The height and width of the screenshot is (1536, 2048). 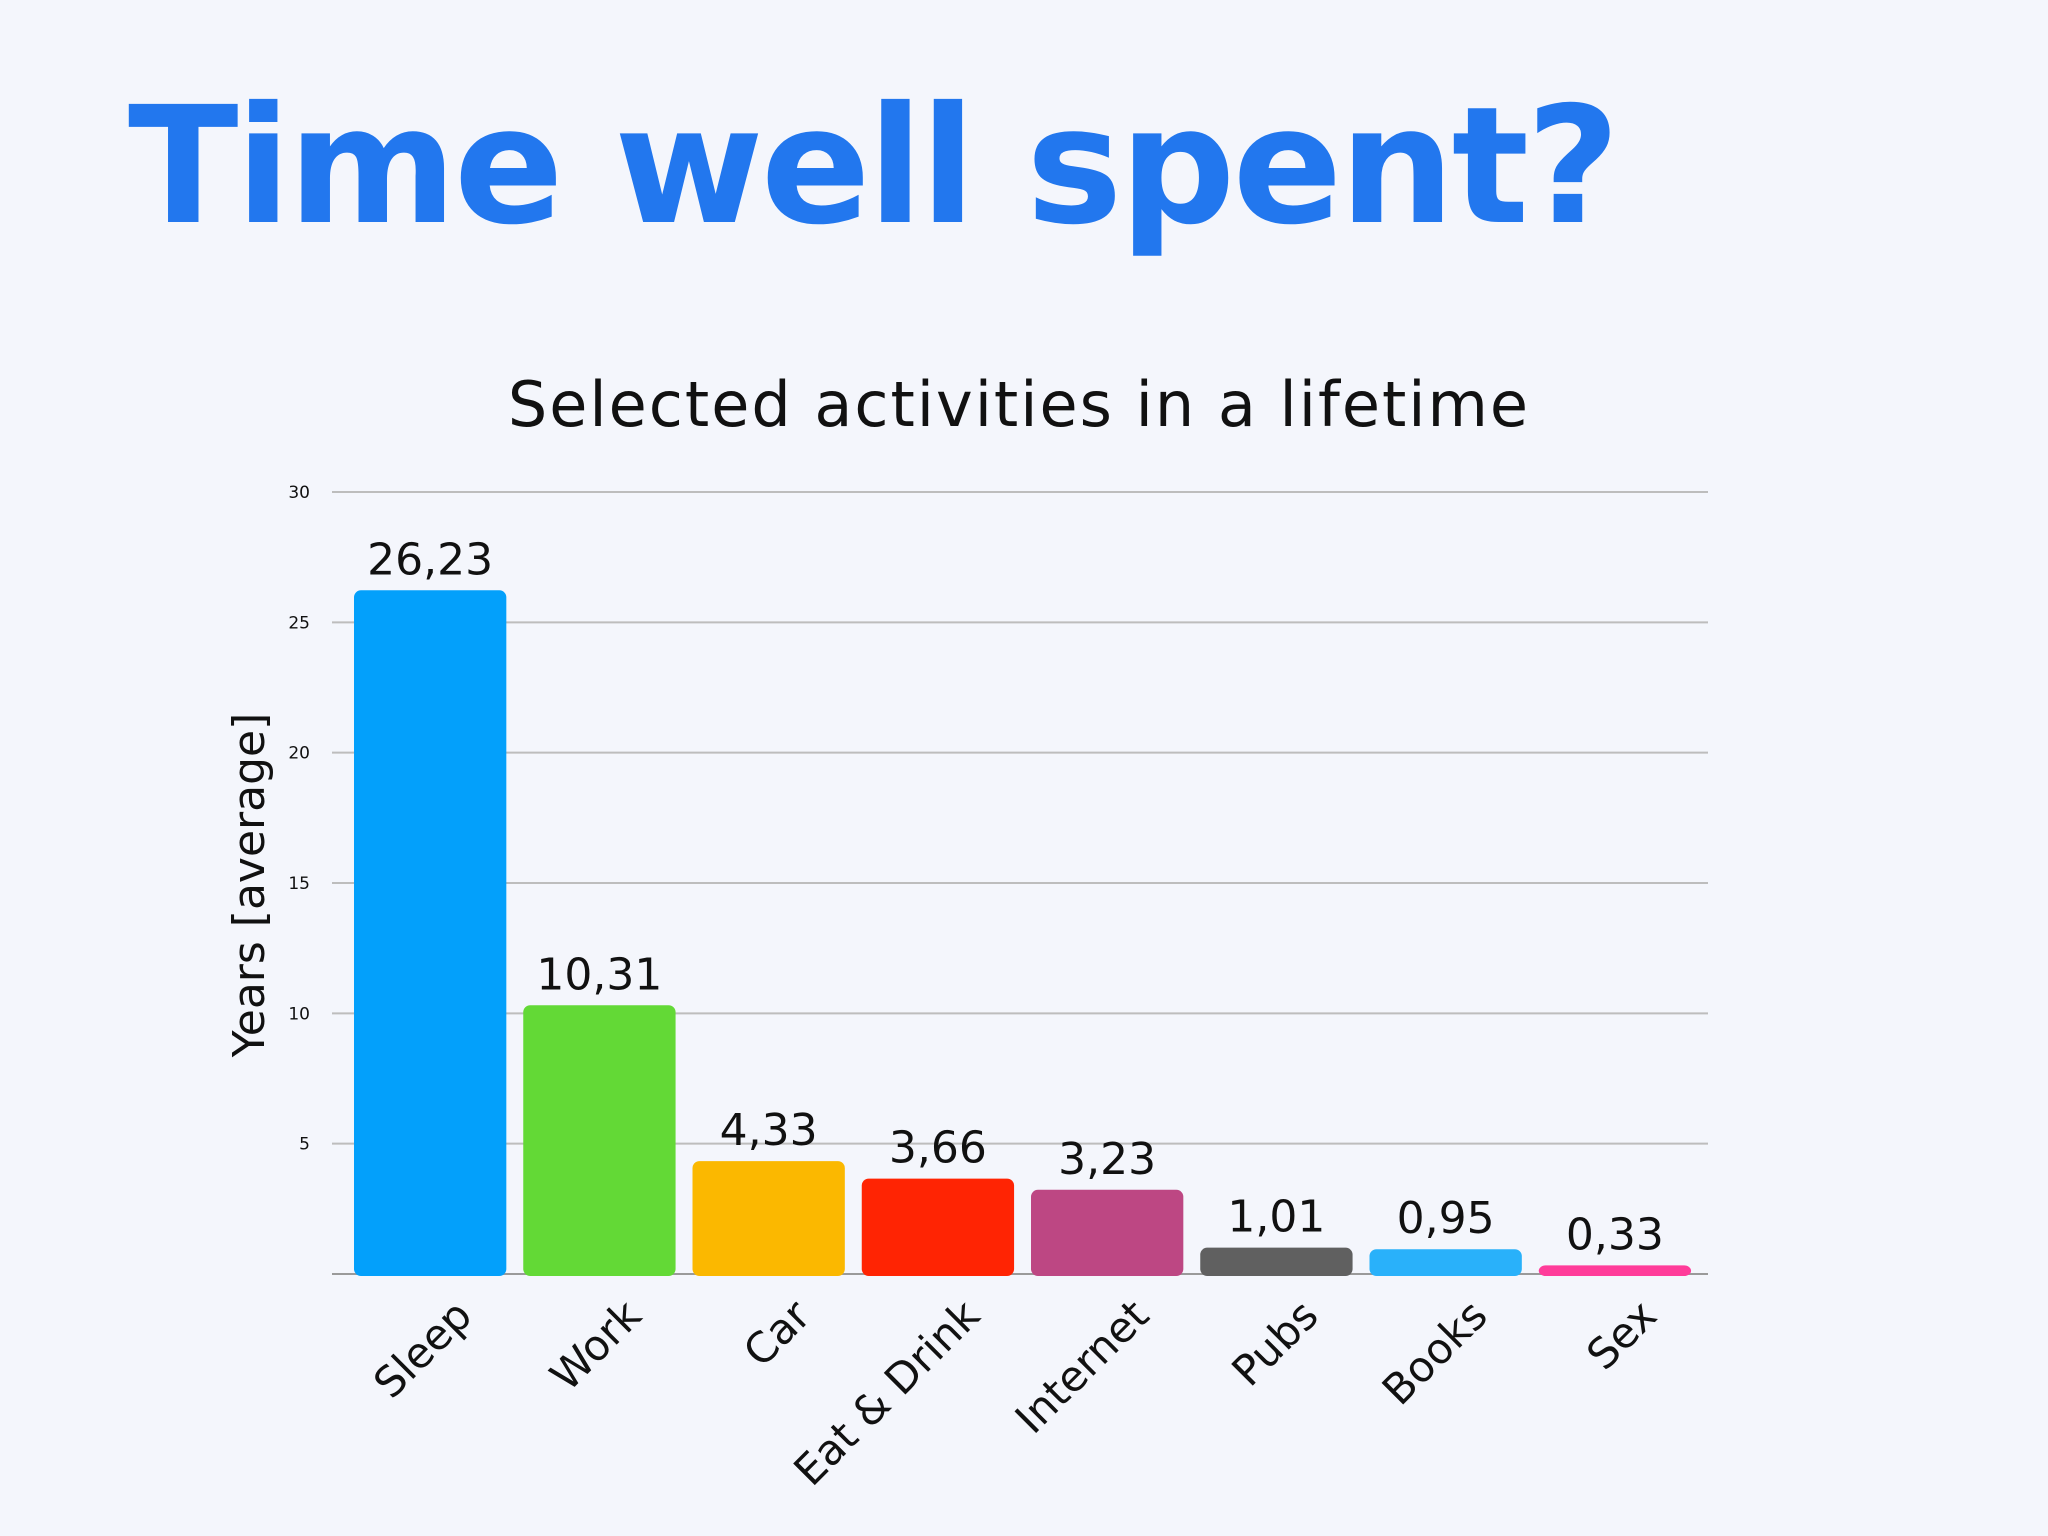 What do you see at coordinates (938, 1227) in the screenshot?
I see `bar-eat-drink` at bounding box center [938, 1227].